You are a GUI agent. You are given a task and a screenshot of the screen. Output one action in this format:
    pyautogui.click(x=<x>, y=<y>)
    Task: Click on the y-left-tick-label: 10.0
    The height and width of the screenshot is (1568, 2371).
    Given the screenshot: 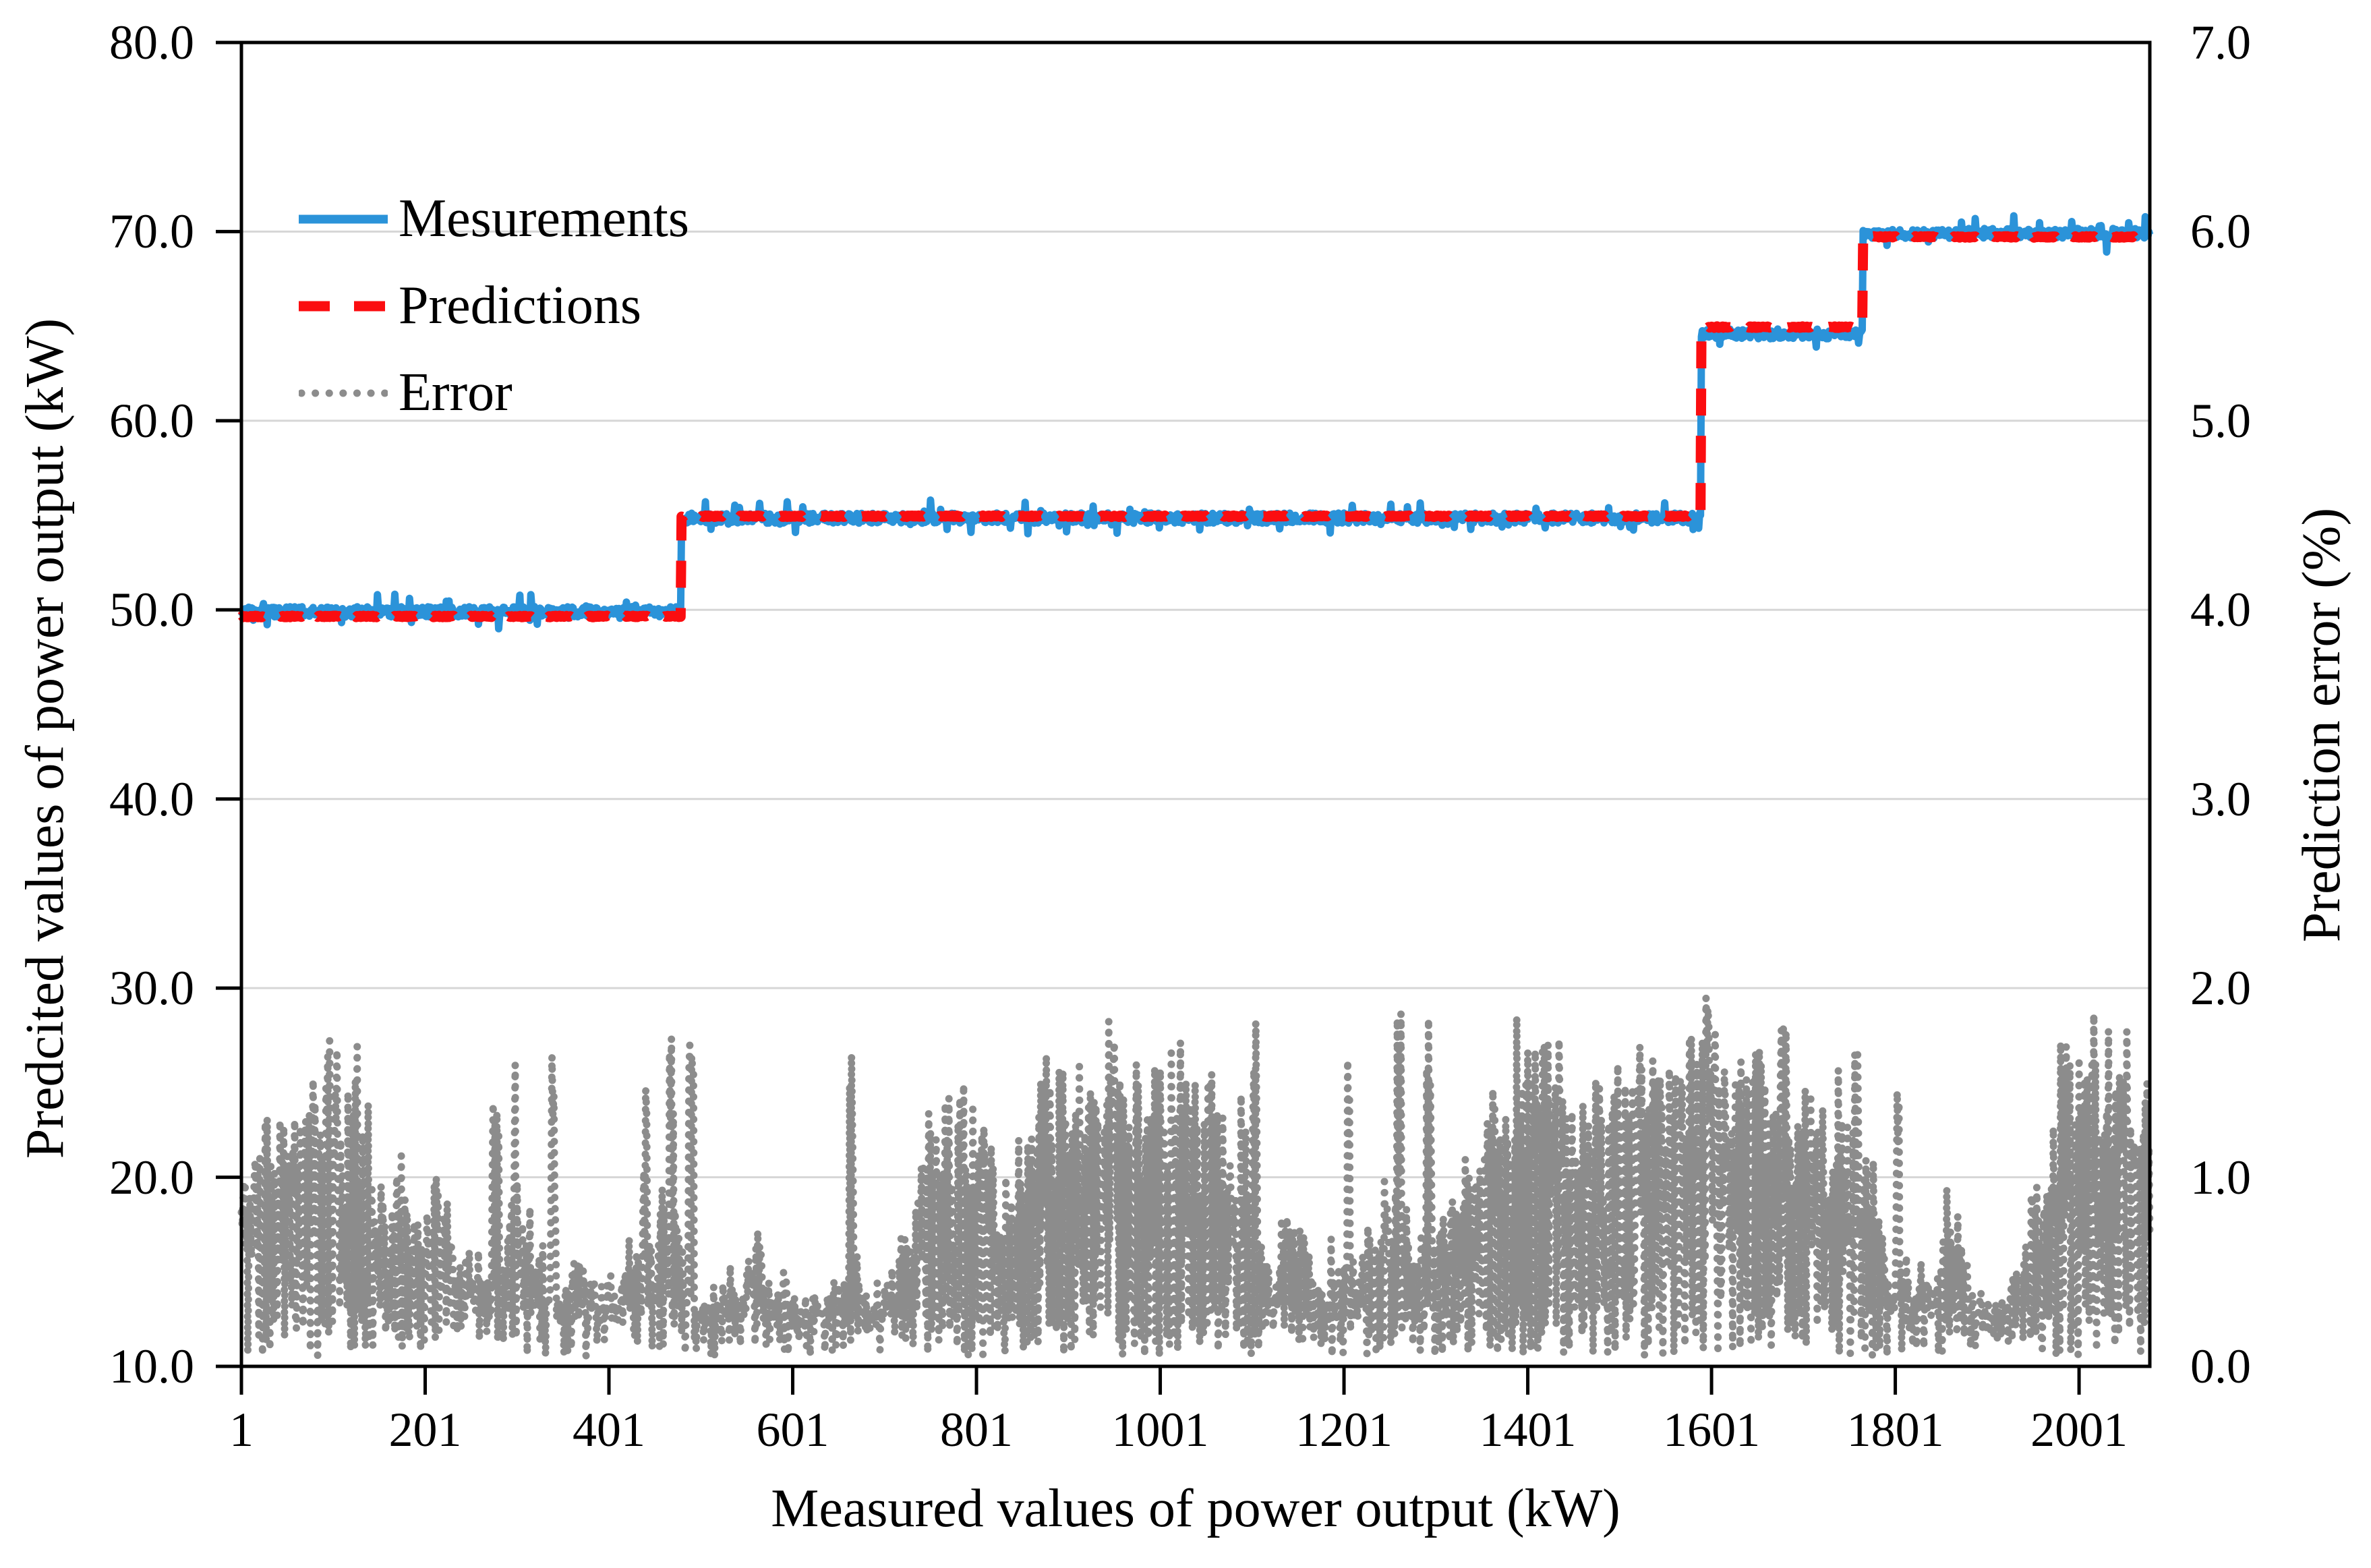 What is the action you would take?
    pyautogui.click(x=151, y=1366)
    